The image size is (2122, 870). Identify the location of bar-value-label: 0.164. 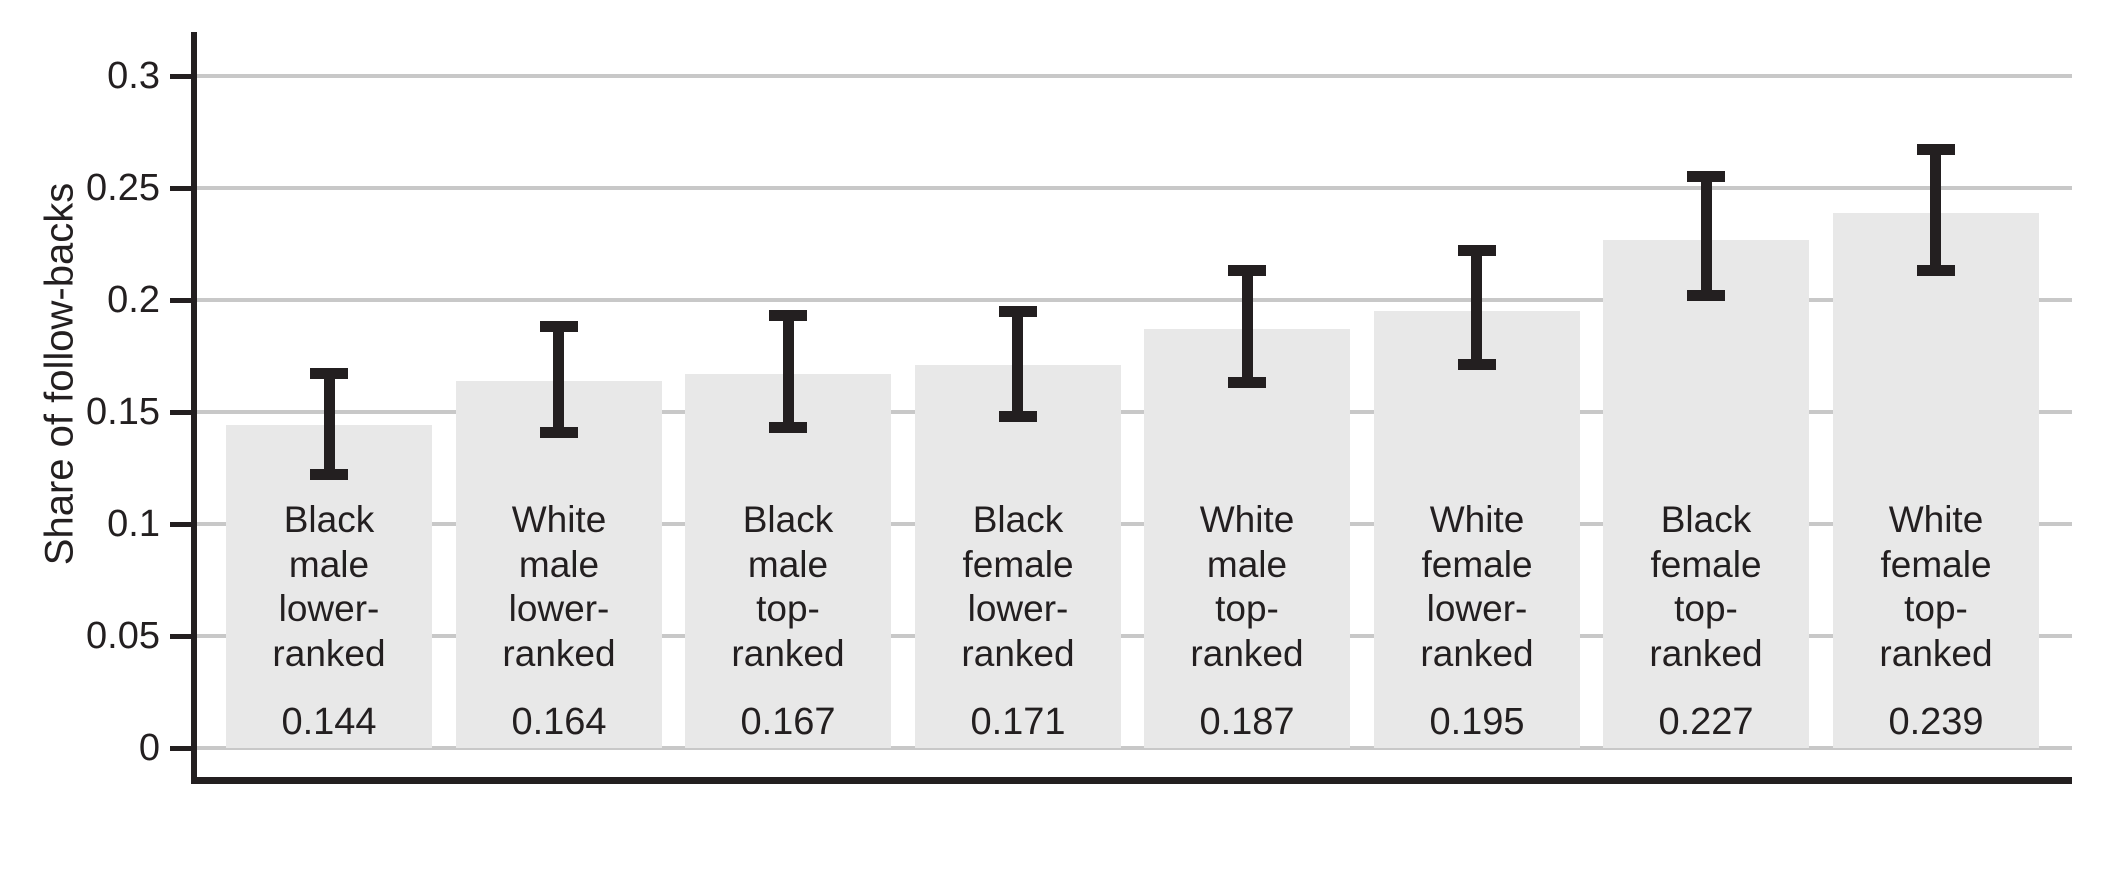
(559, 722).